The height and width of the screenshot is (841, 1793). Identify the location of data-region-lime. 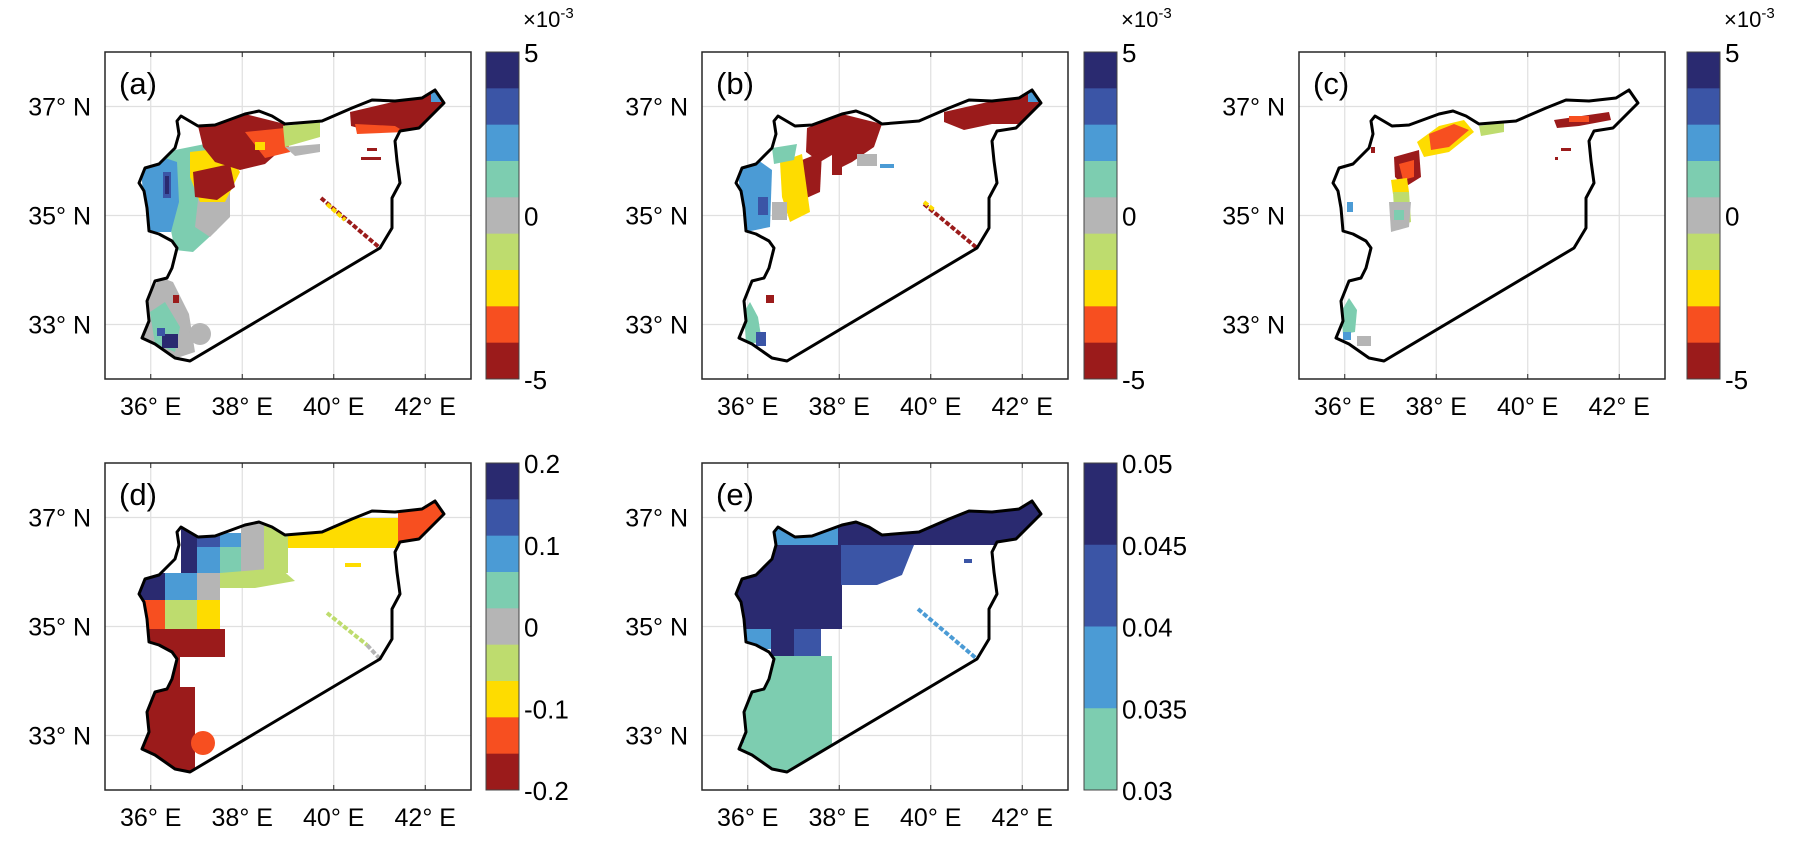
(257, 578).